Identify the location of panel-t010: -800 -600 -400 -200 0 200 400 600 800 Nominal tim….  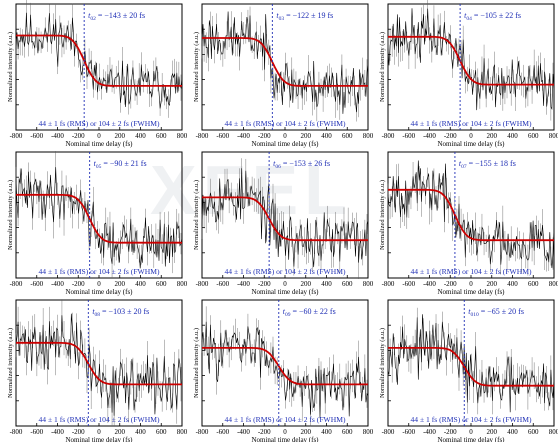
(467, 369).